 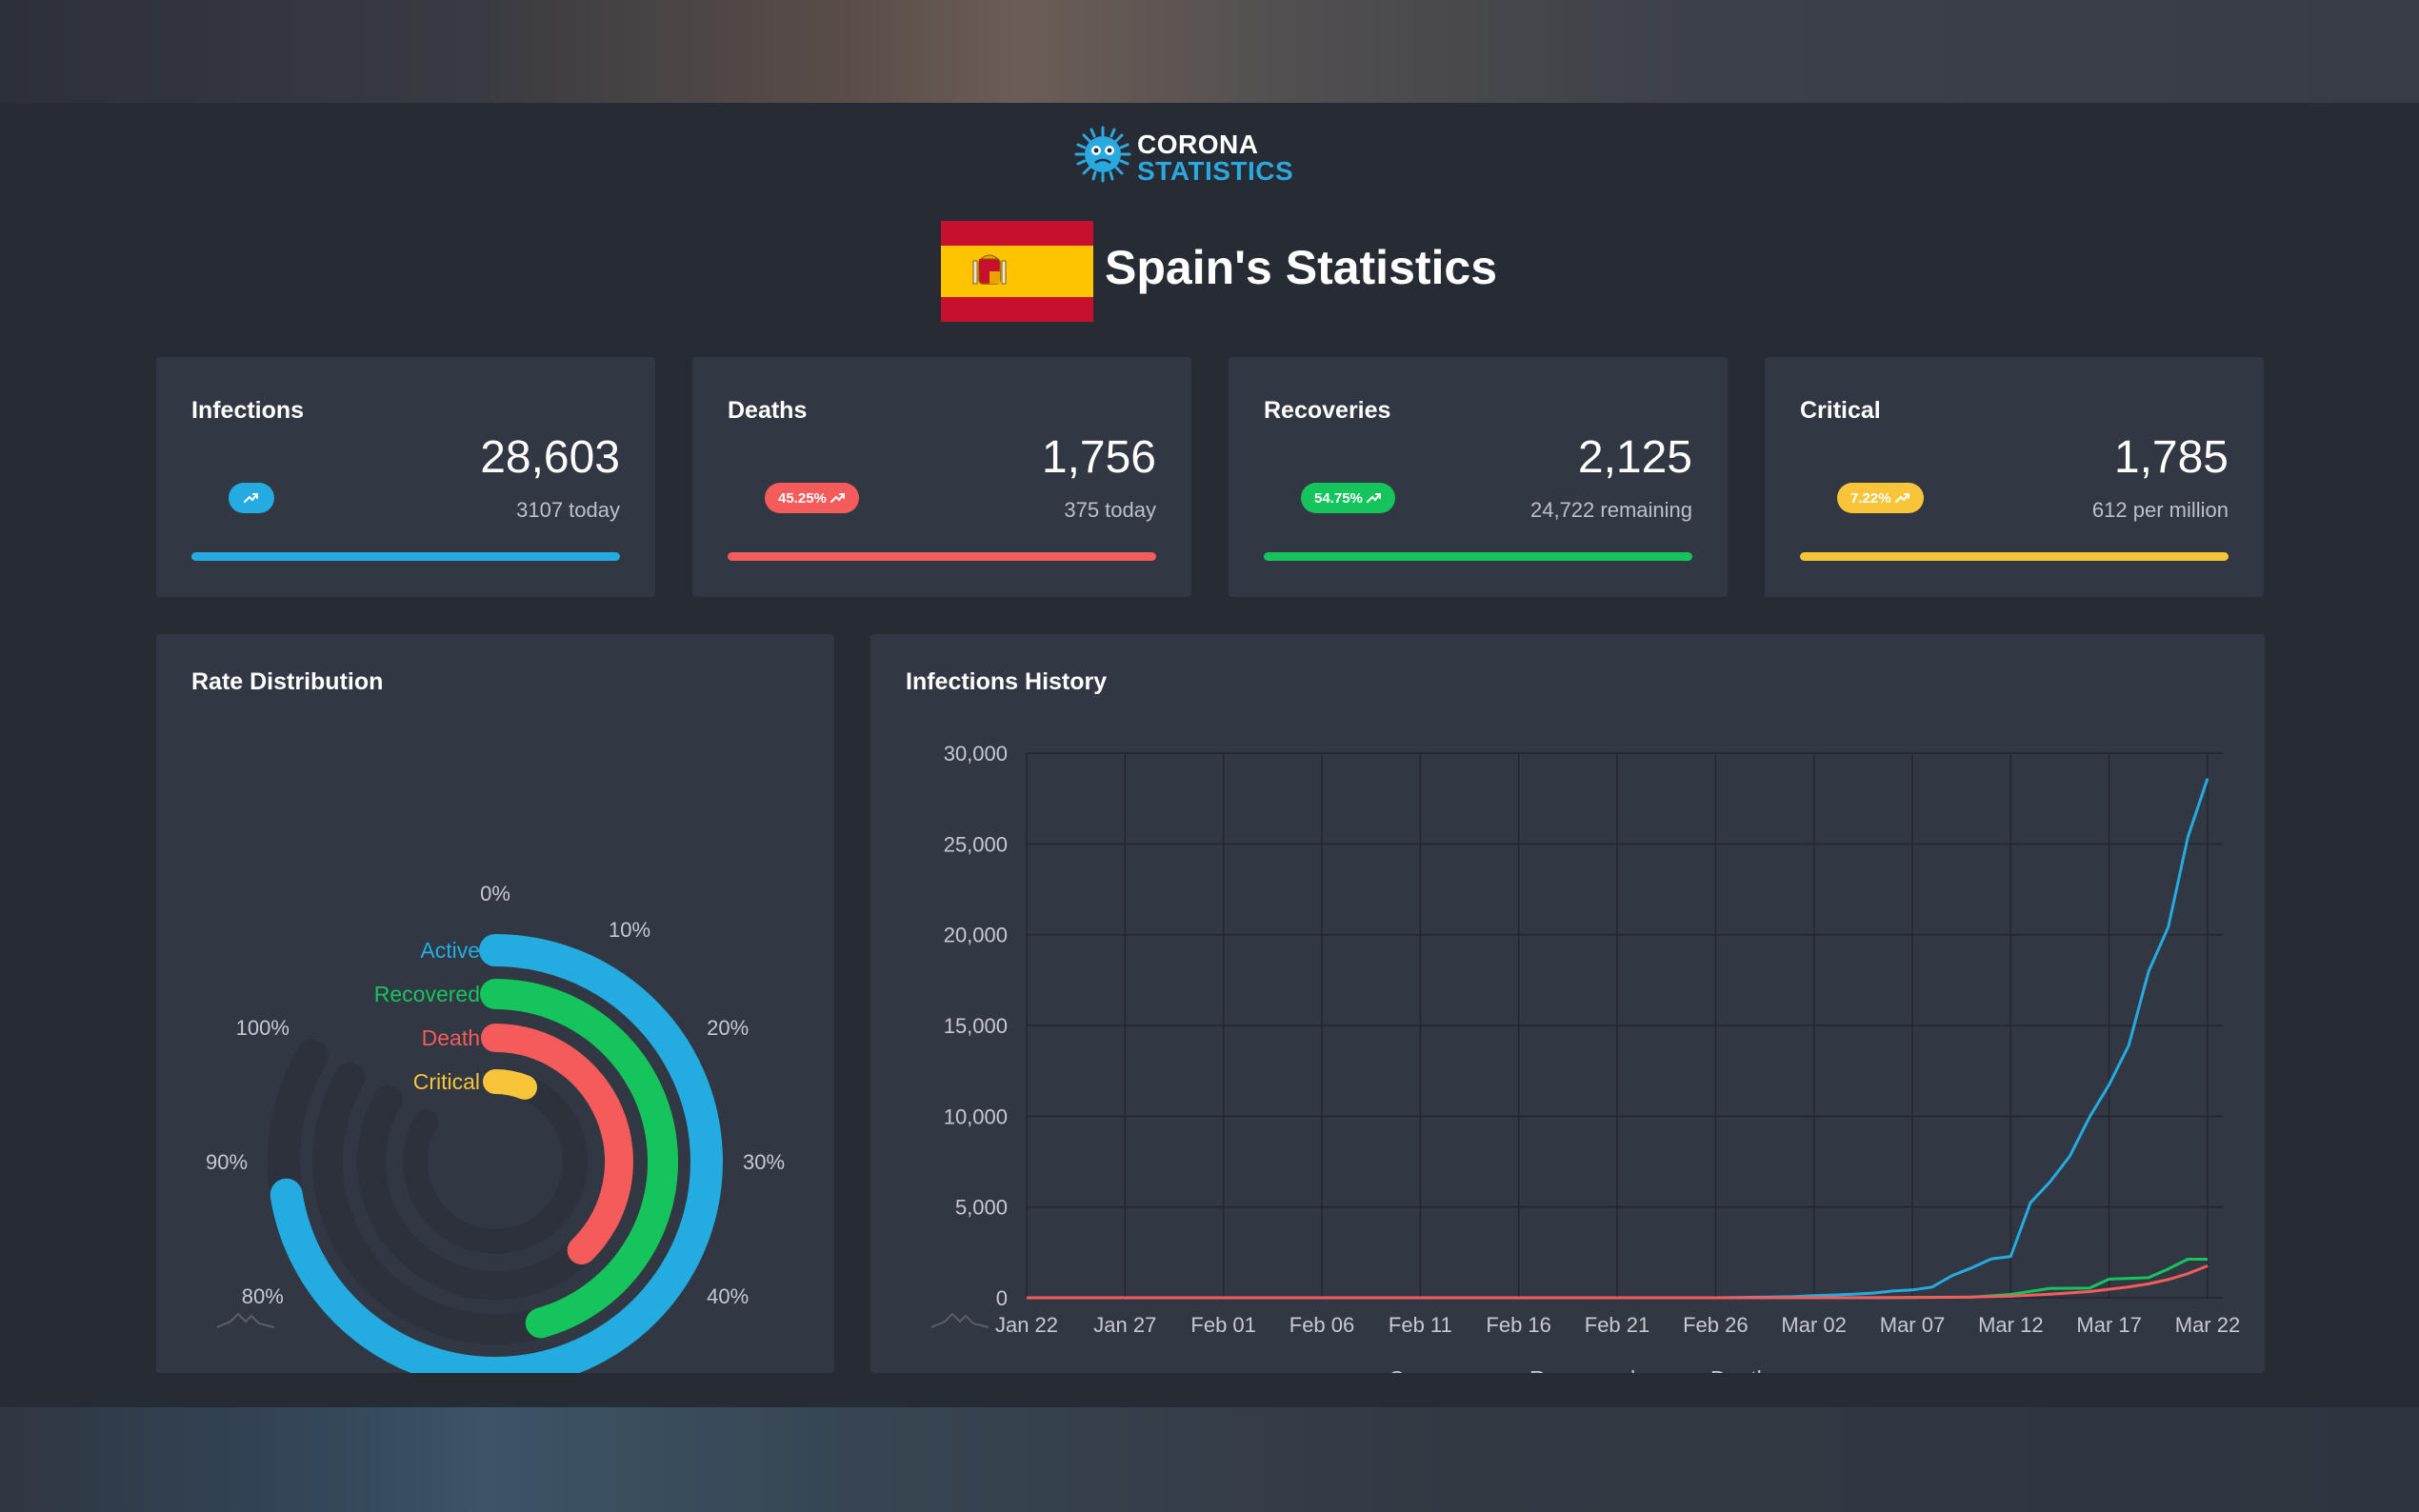 What do you see at coordinates (1301, 267) in the screenshot?
I see `page-title: Spain's Statistics` at bounding box center [1301, 267].